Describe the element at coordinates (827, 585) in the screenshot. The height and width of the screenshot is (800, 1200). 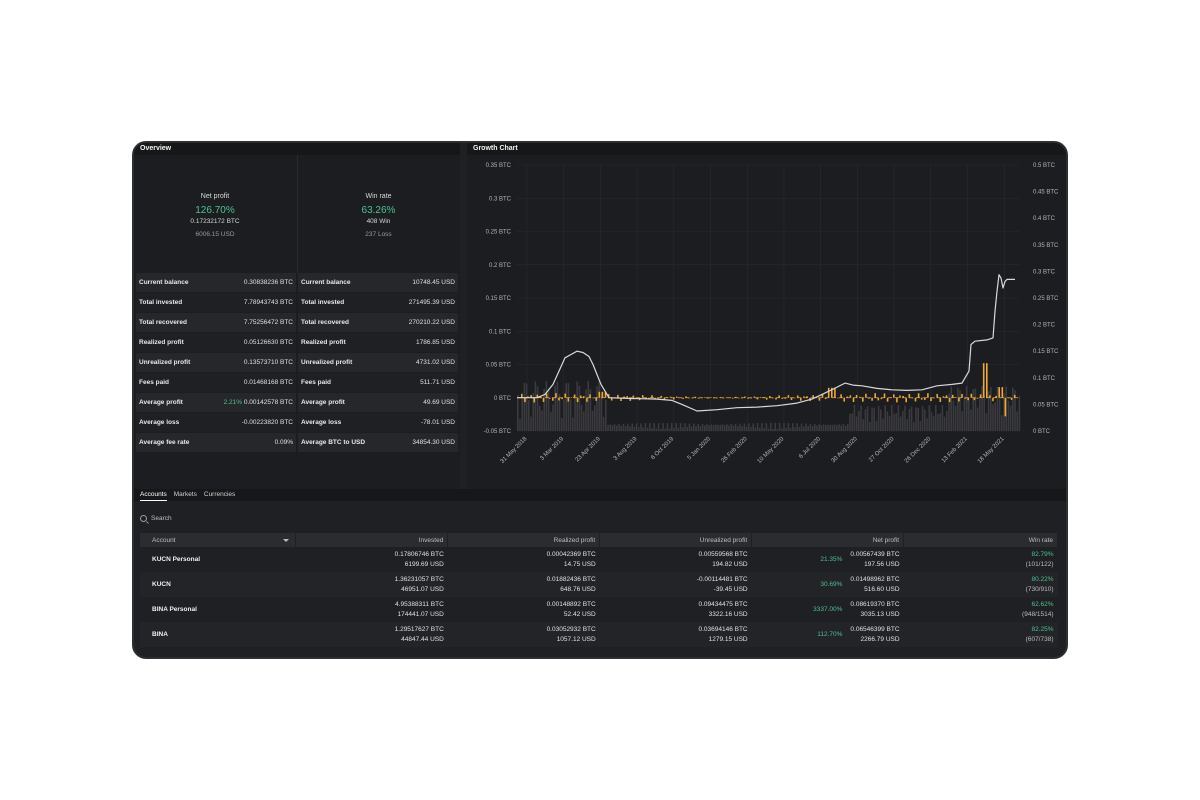
I see `net-profit-group: 30.69% 0.01498962 BTC 516.60 USD` at that location.